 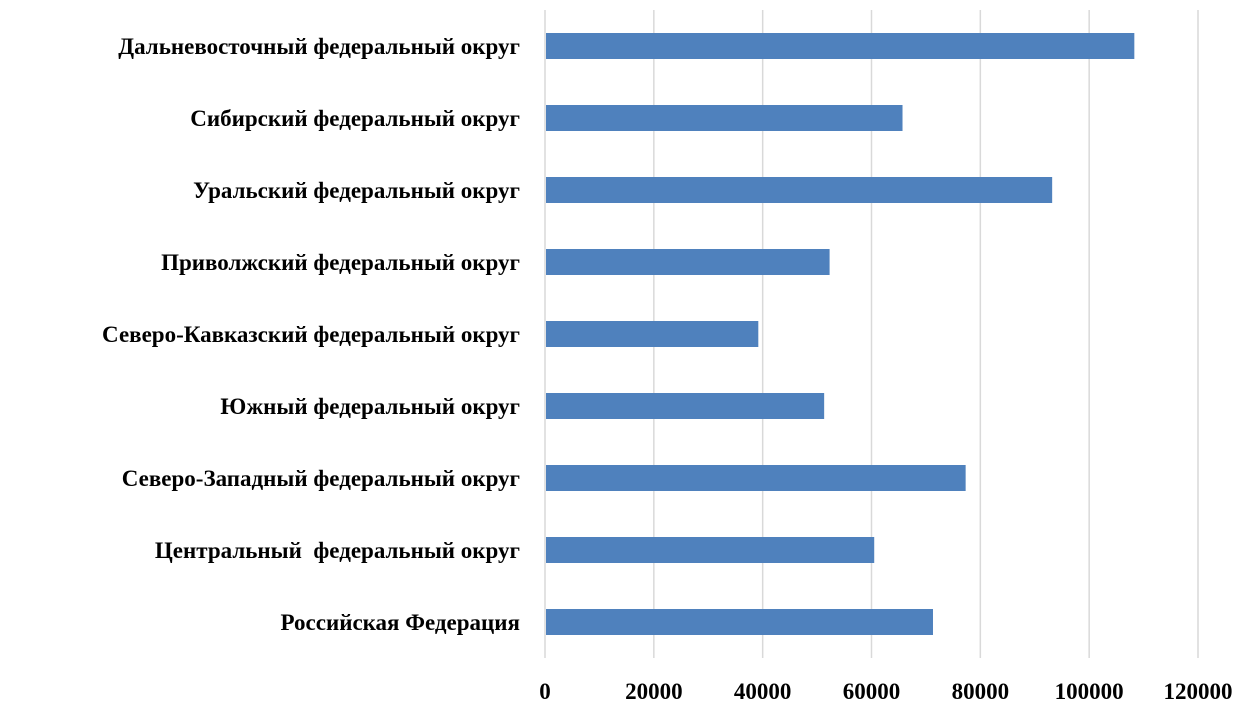 I want to click on x-axis-tick-labels: 0 20000 40000 60000 80000 100000 120000, so click(x=885, y=691).